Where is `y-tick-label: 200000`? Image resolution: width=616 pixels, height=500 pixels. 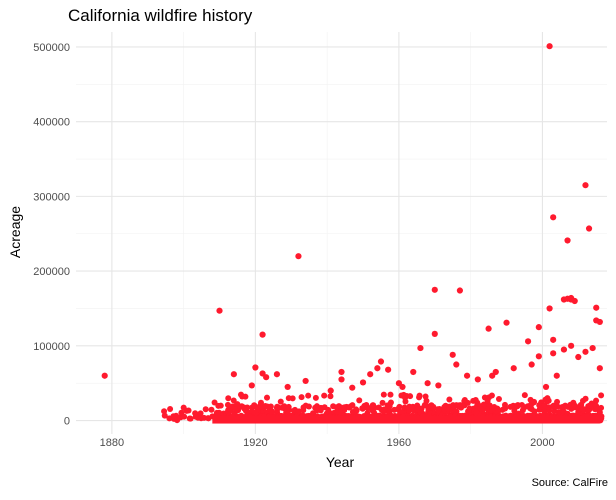
y-tick-label: 200000 is located at coordinates (51, 272).